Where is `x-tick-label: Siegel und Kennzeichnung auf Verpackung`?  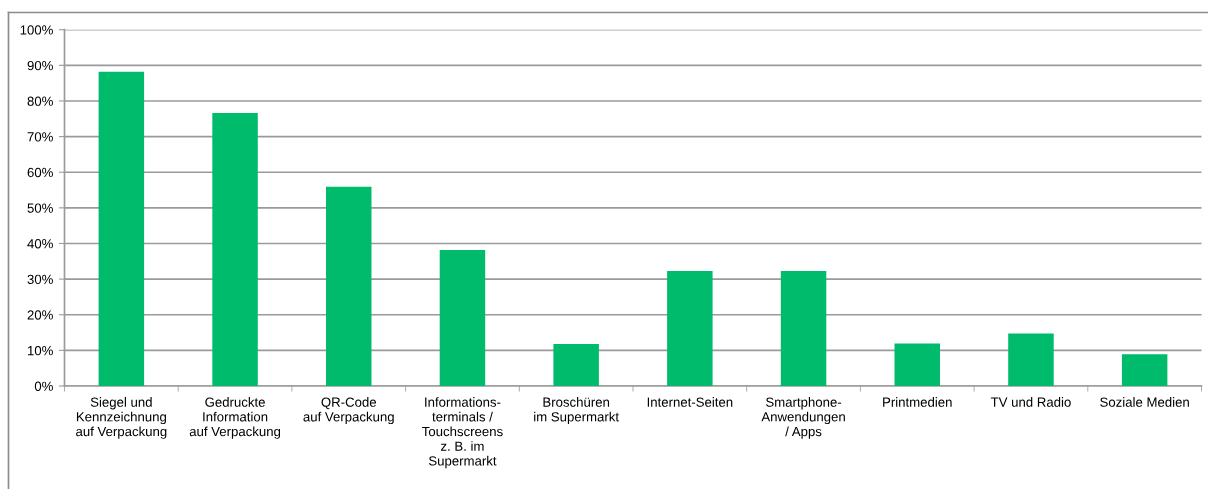 x-tick-label: Siegel und Kennzeichnung auf Verpackung is located at coordinates (121, 418).